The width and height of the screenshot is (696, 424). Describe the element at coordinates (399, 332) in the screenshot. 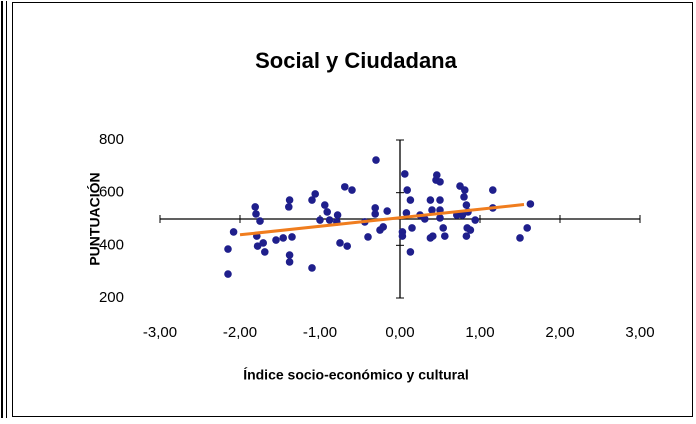

I see `x-tick-label: 0,00` at that location.